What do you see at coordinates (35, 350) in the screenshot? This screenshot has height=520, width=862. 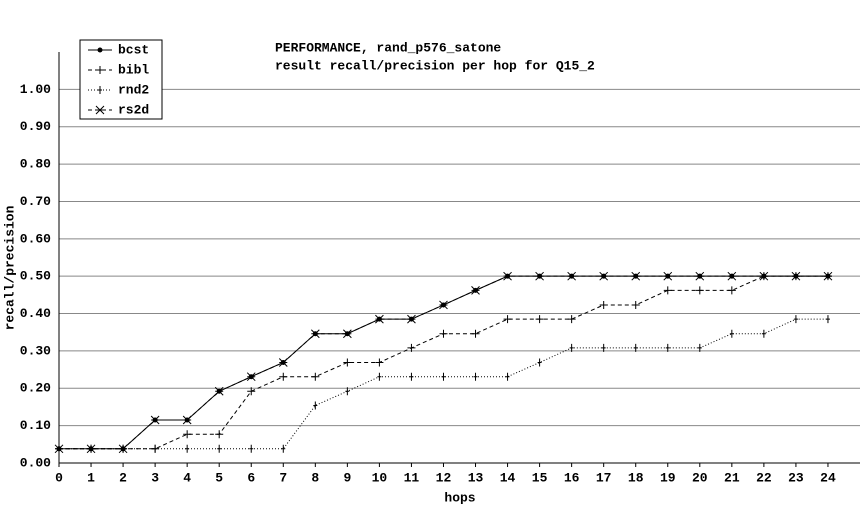 I see `y-tick-label: 0.30` at bounding box center [35, 350].